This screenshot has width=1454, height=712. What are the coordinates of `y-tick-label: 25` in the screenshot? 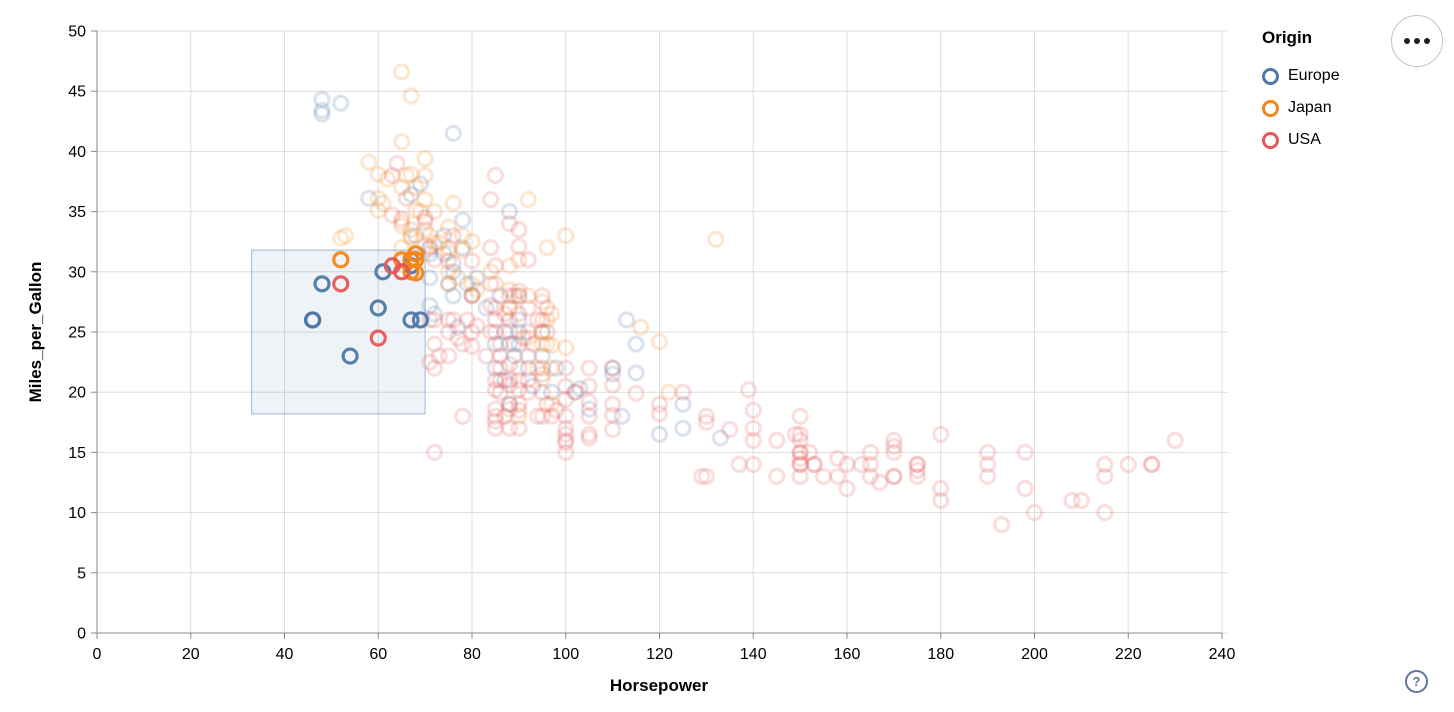 It's located at (77, 333).